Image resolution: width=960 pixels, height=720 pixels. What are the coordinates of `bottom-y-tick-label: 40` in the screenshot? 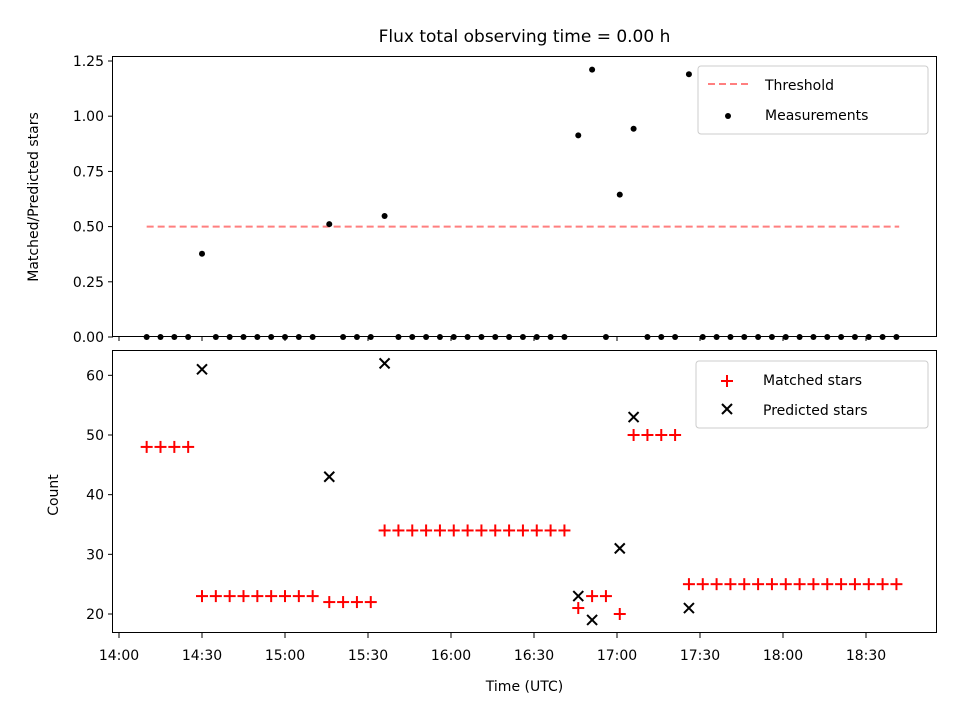 It's located at (95, 496).